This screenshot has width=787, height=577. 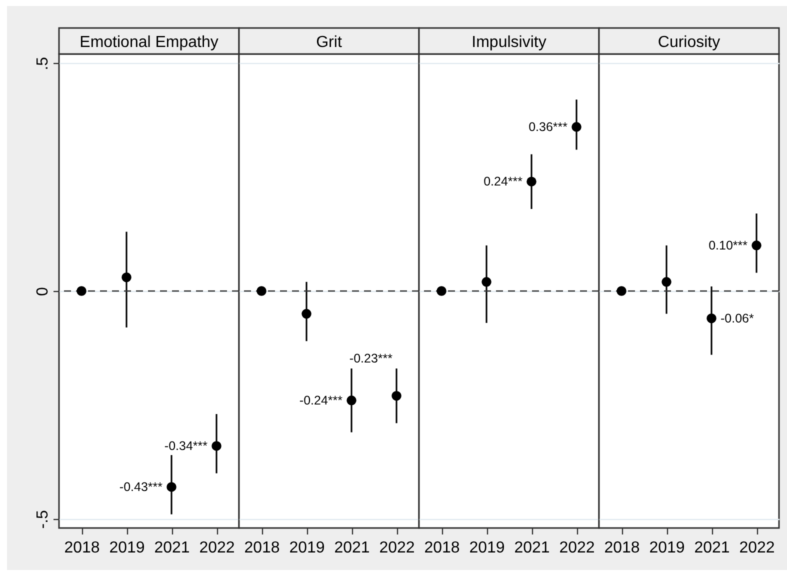 What do you see at coordinates (503, 181) in the screenshot?
I see `data-label: 0.24***` at bounding box center [503, 181].